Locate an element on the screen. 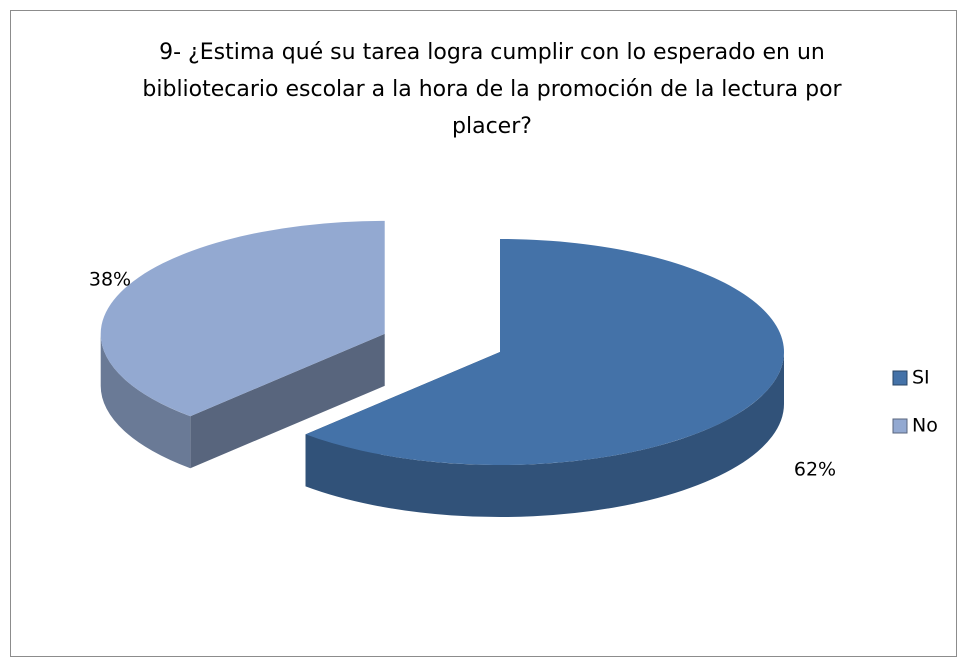  legend-label: No is located at coordinates (925, 426).